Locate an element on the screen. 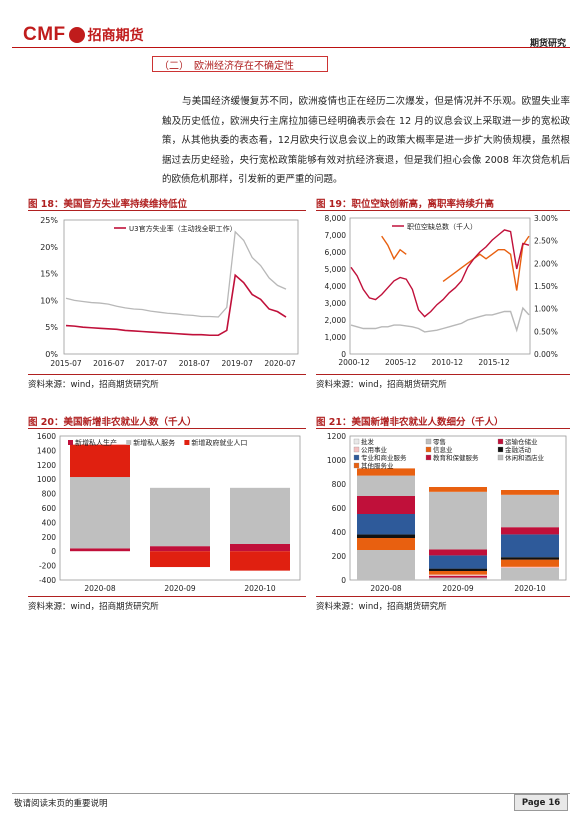  fig19-ytick-right-label: 1.00% is located at coordinates (546, 309).